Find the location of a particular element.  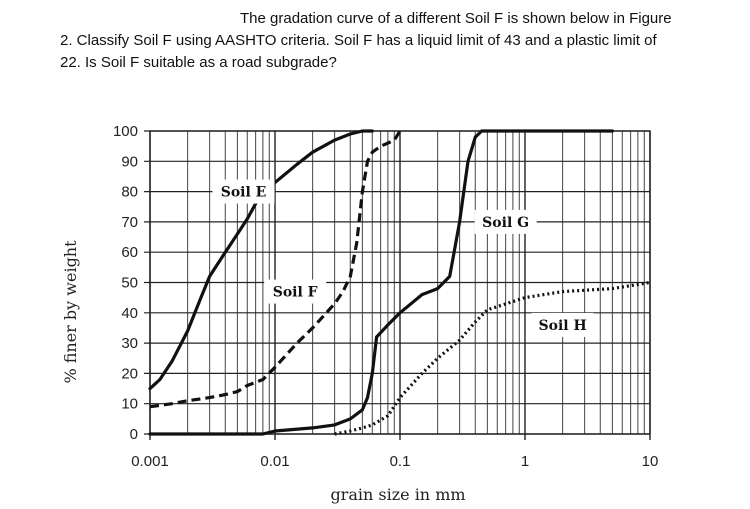

x-tick-label: 1 is located at coordinates (525, 461).